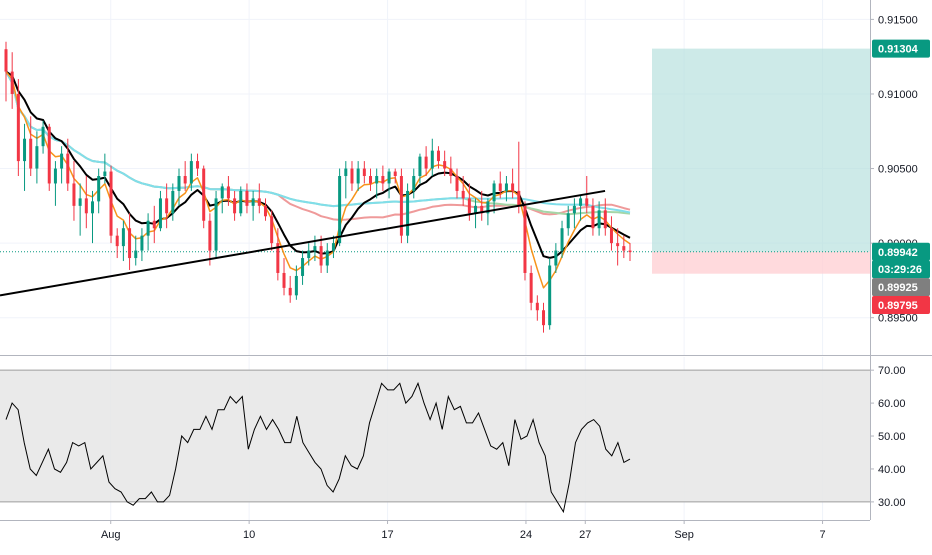  I want to click on time-tick-label: 10, so click(249, 535).